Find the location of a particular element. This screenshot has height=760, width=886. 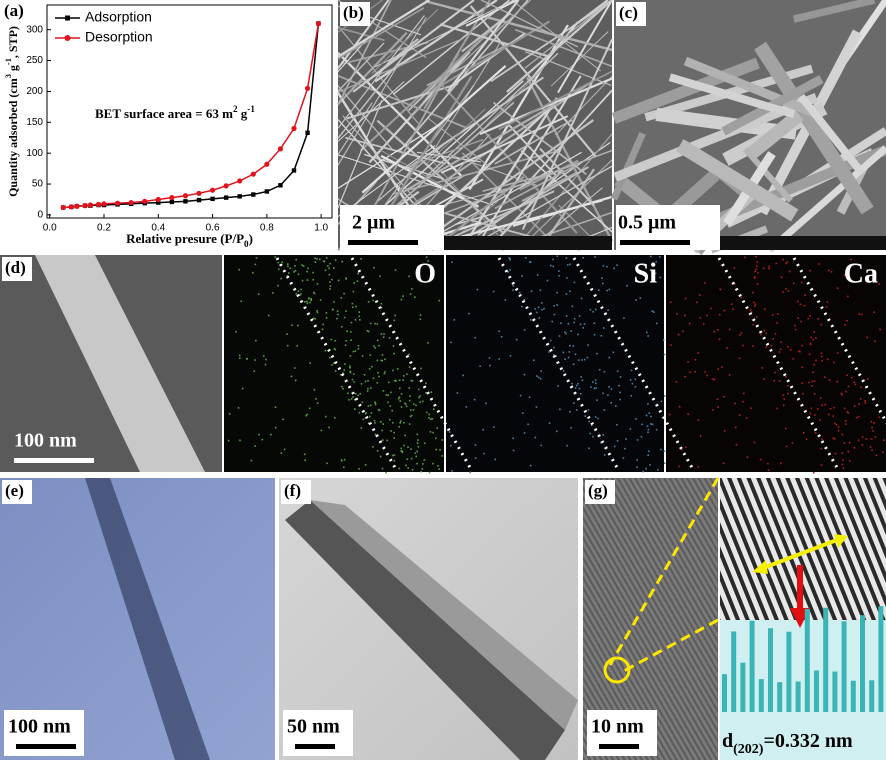

annotation-part: 2 is located at coordinates (235, 109).